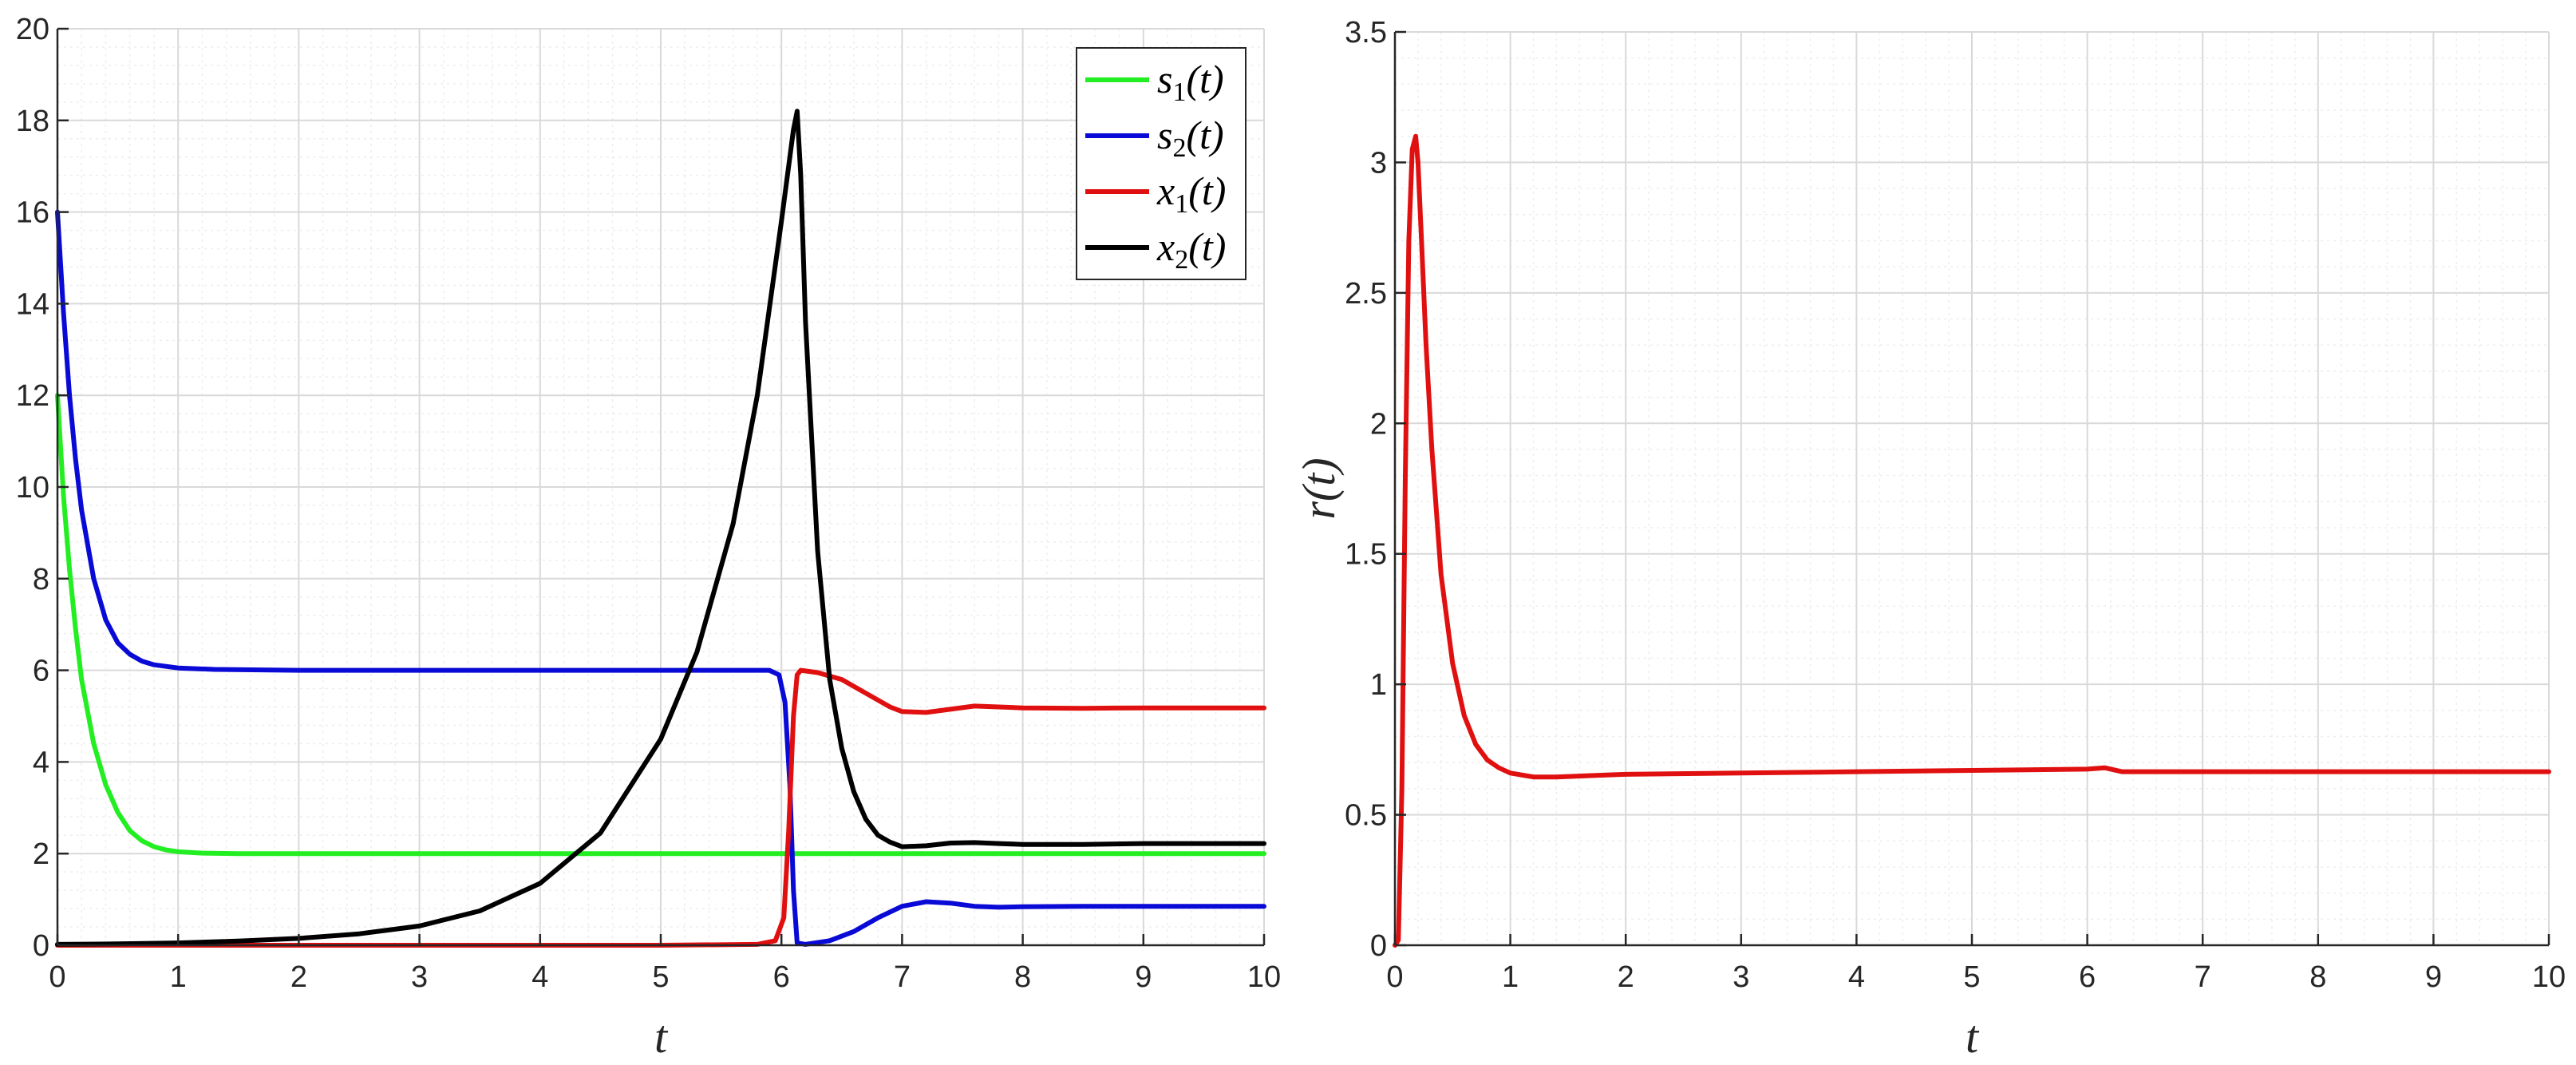 The image size is (2576, 1065). I want to click on y-tick-label: 4, so click(41, 762).